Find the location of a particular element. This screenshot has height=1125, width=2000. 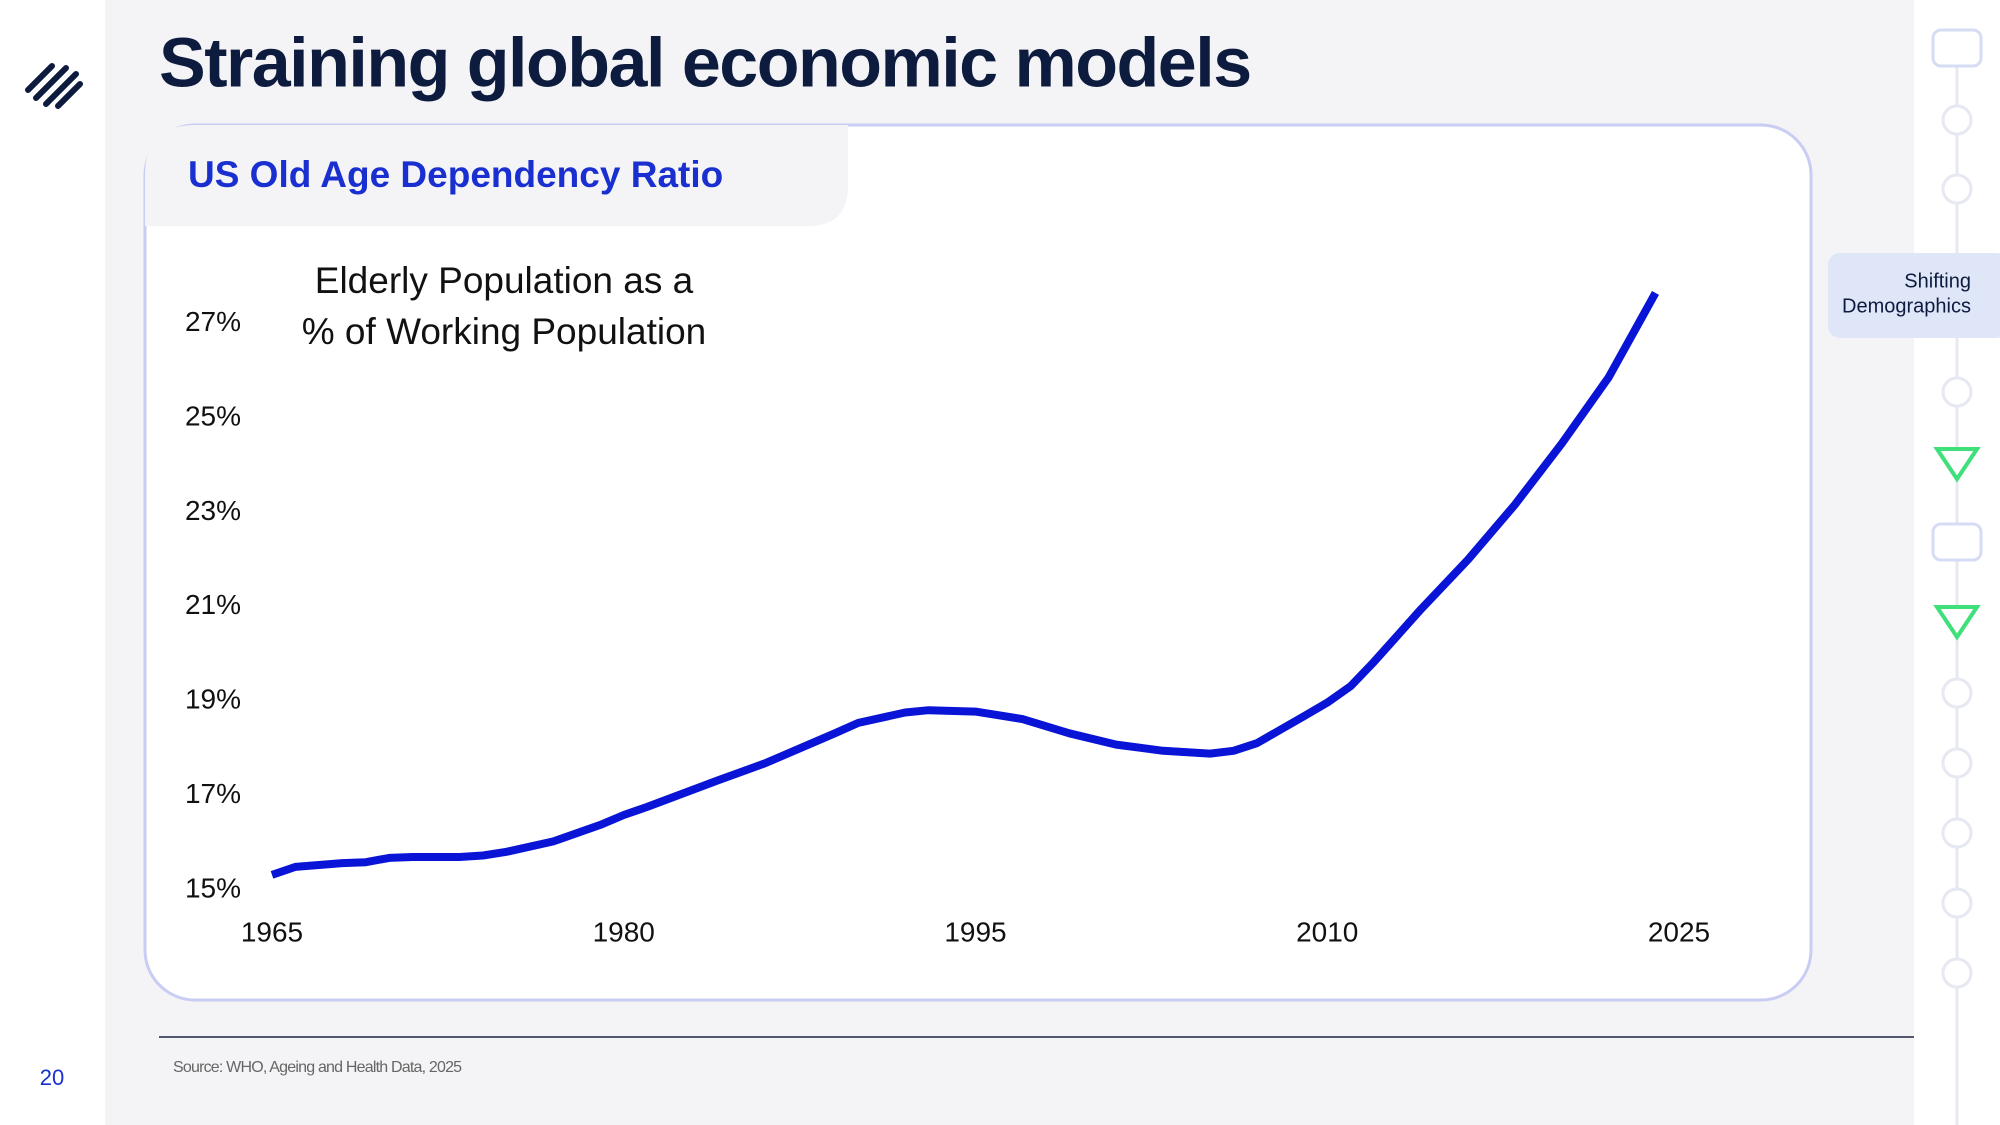

page-number: 20 is located at coordinates (52, 1077).